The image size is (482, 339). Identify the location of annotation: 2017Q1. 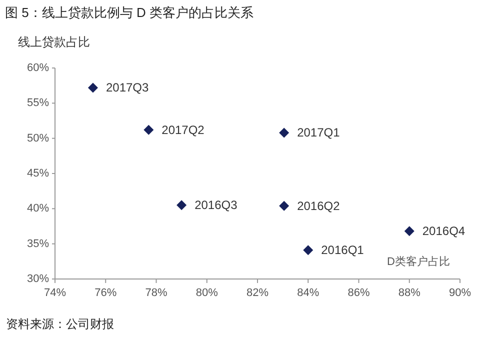
(318, 133).